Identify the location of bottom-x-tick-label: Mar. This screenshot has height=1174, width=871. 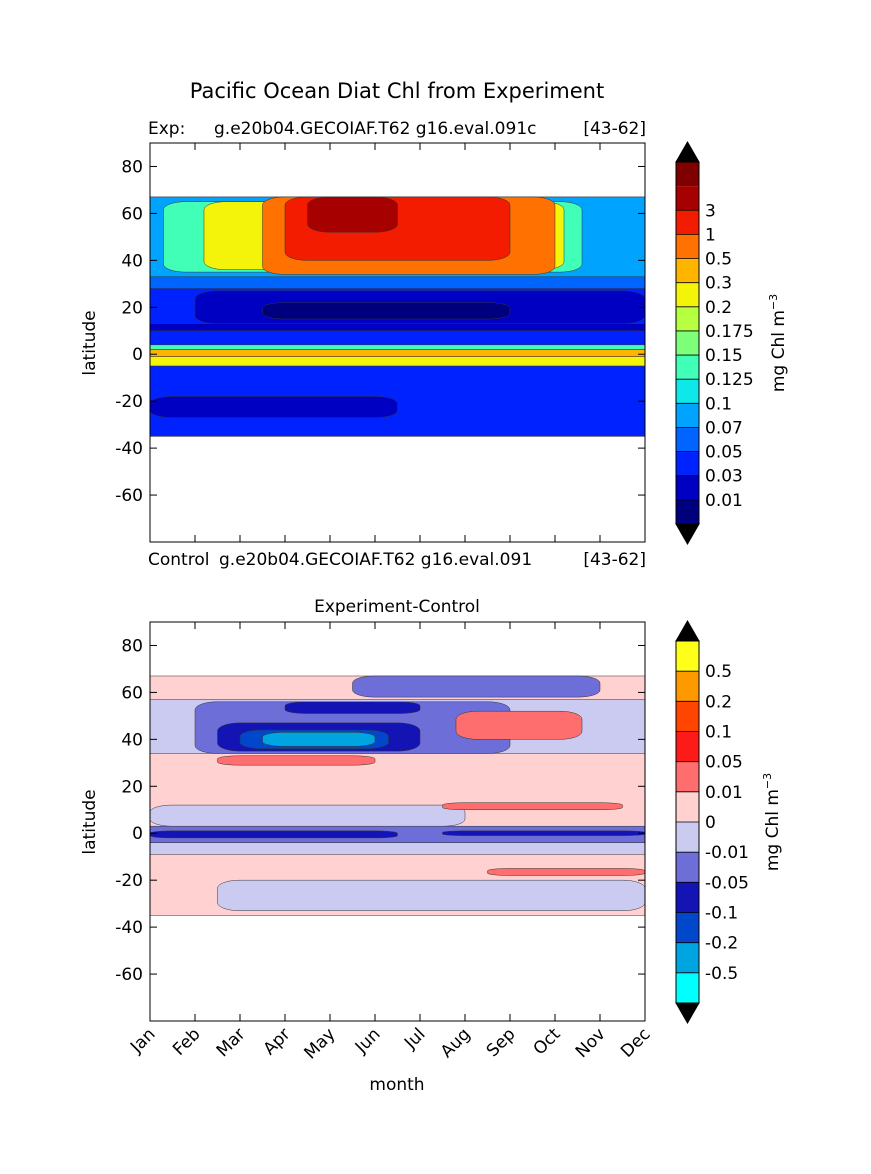
(231, 1042).